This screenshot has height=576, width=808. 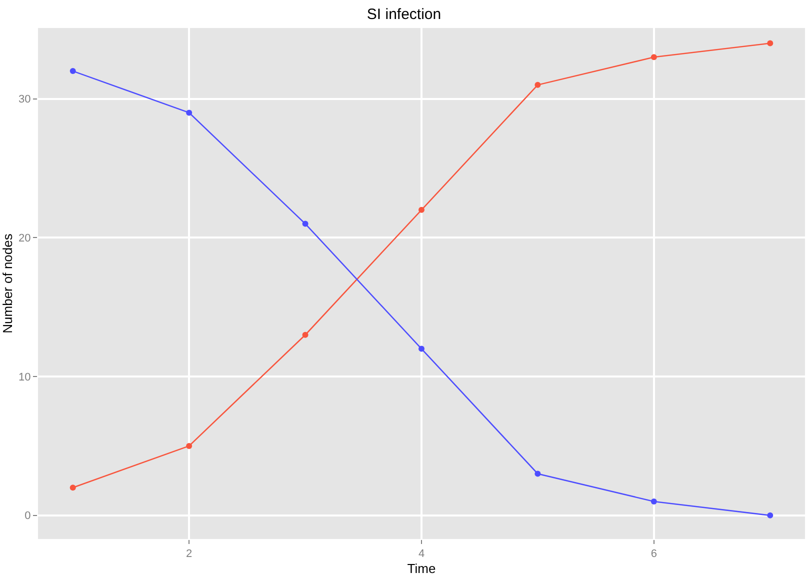 What do you see at coordinates (24, 377) in the screenshot?
I see `y-tick-label: 10` at bounding box center [24, 377].